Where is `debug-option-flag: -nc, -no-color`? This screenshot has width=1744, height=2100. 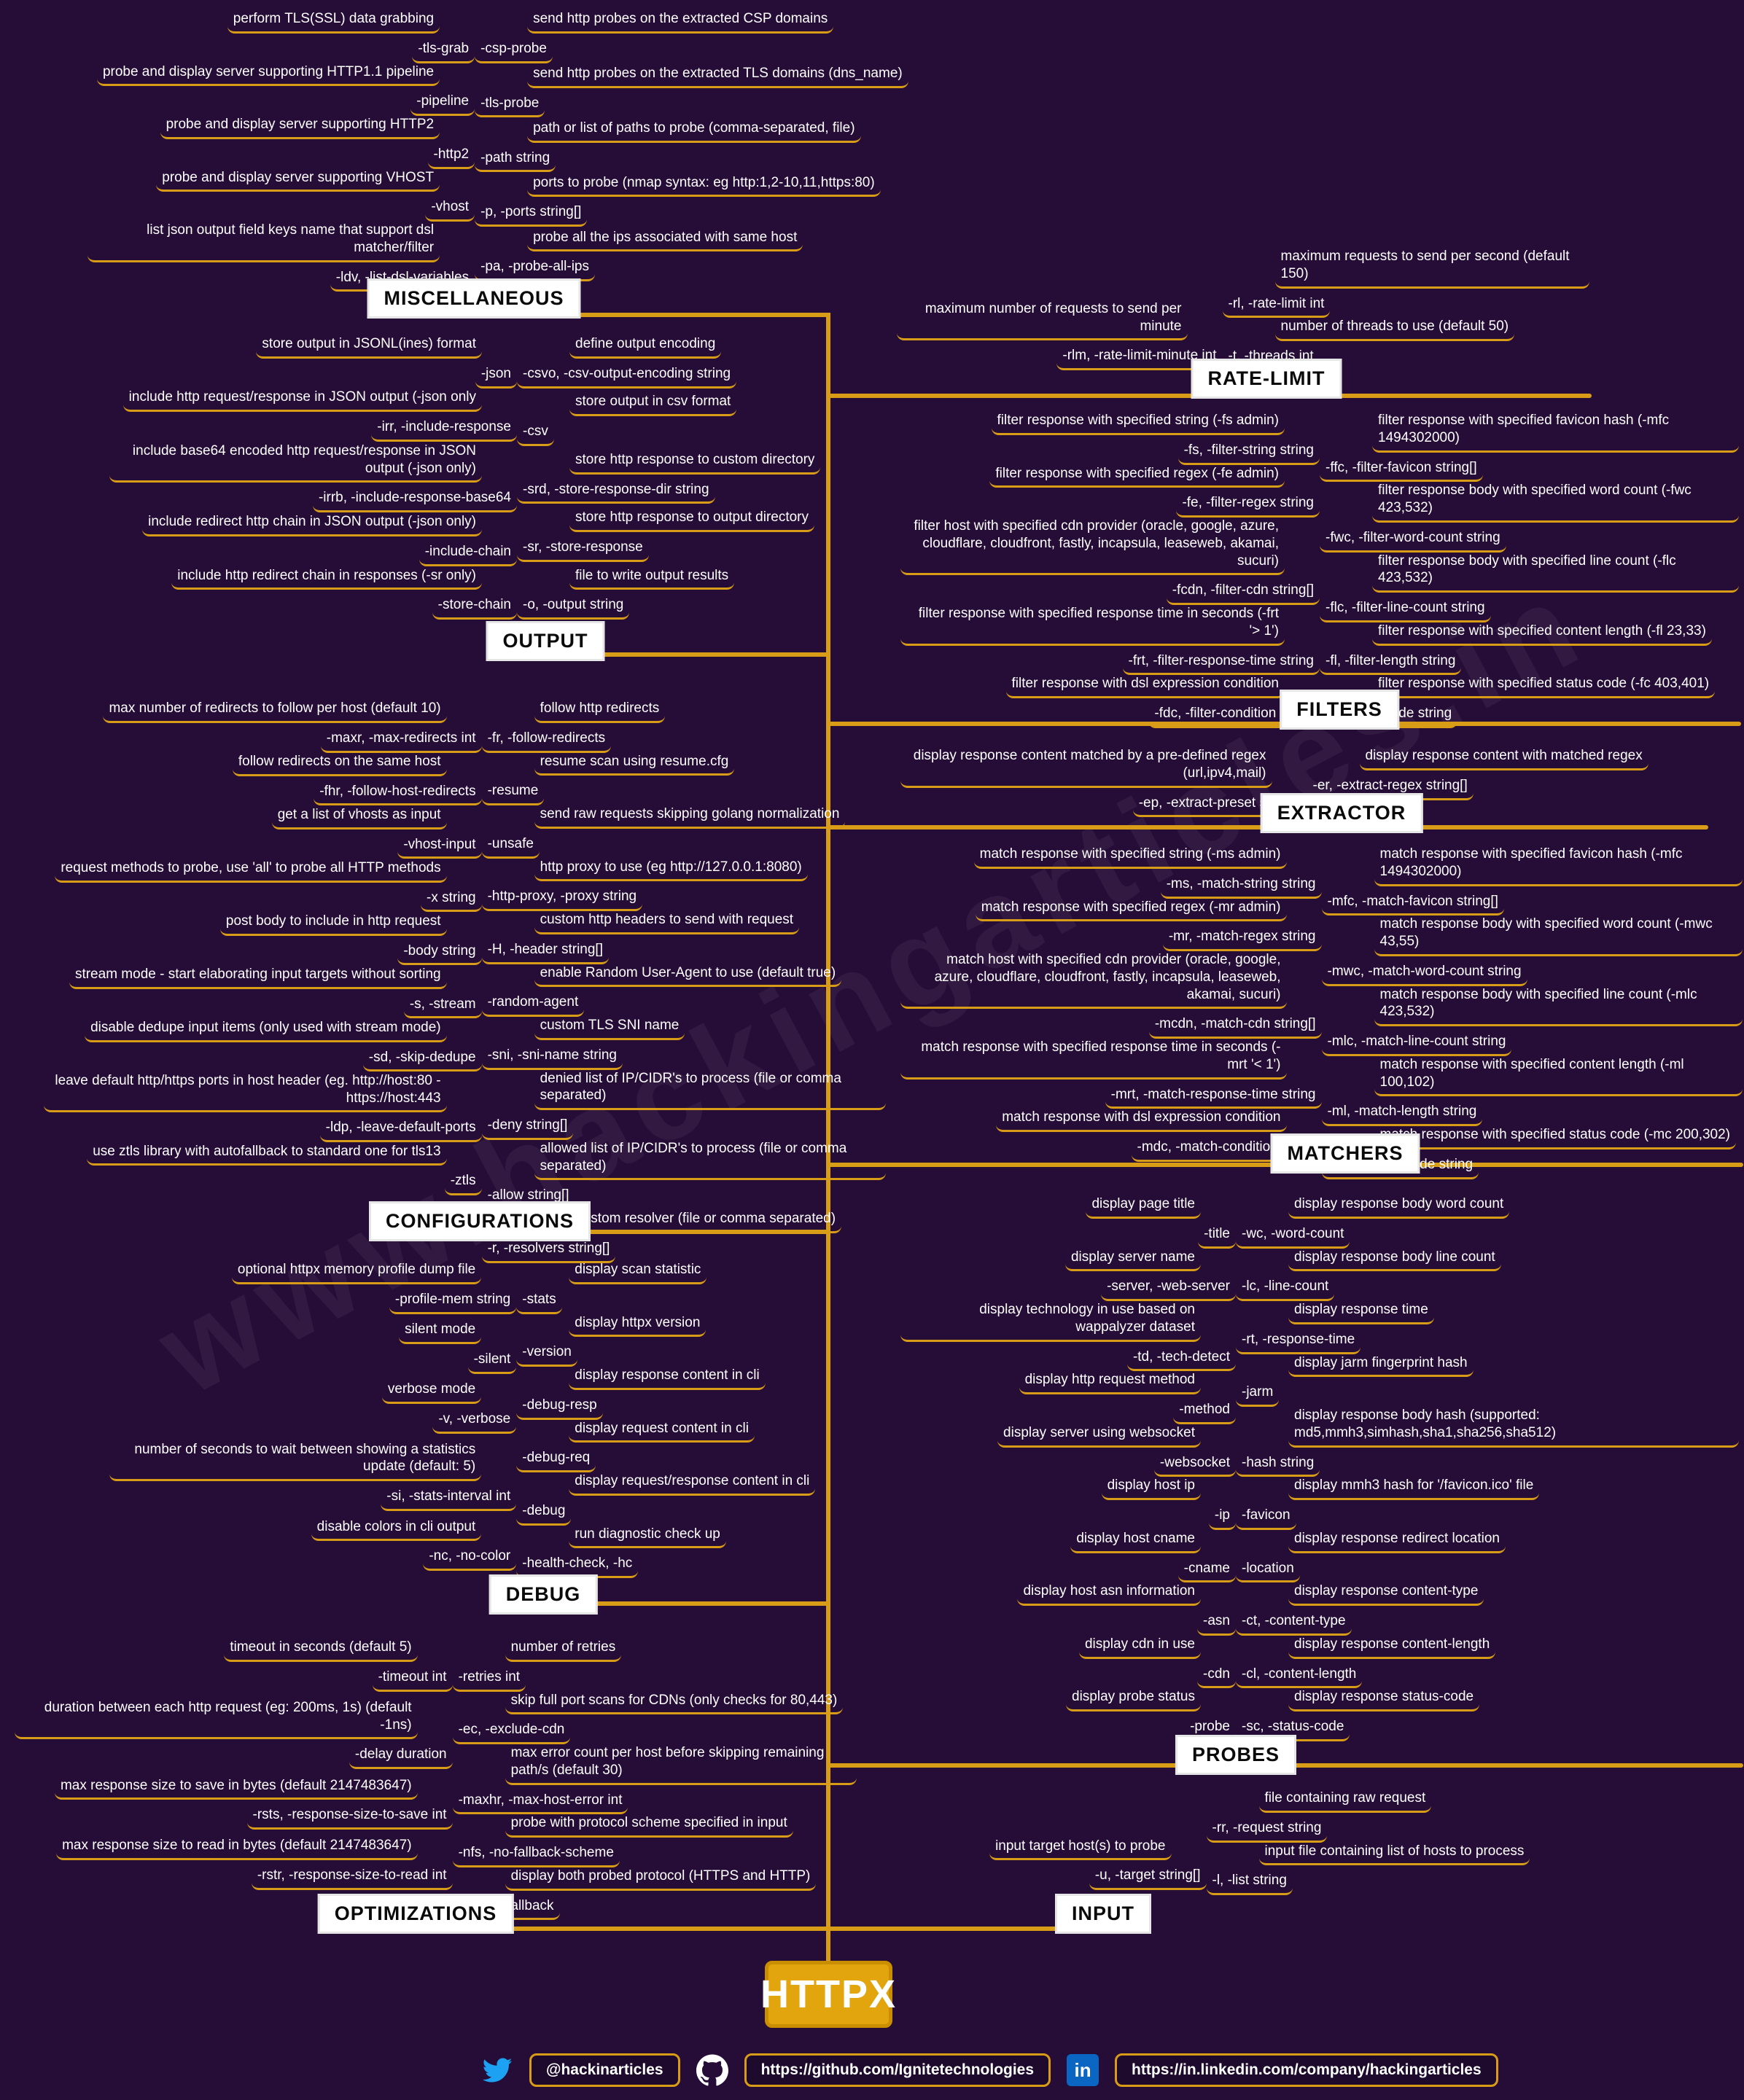
debug-option-flag: -nc, -no-color is located at coordinates (470, 1559).